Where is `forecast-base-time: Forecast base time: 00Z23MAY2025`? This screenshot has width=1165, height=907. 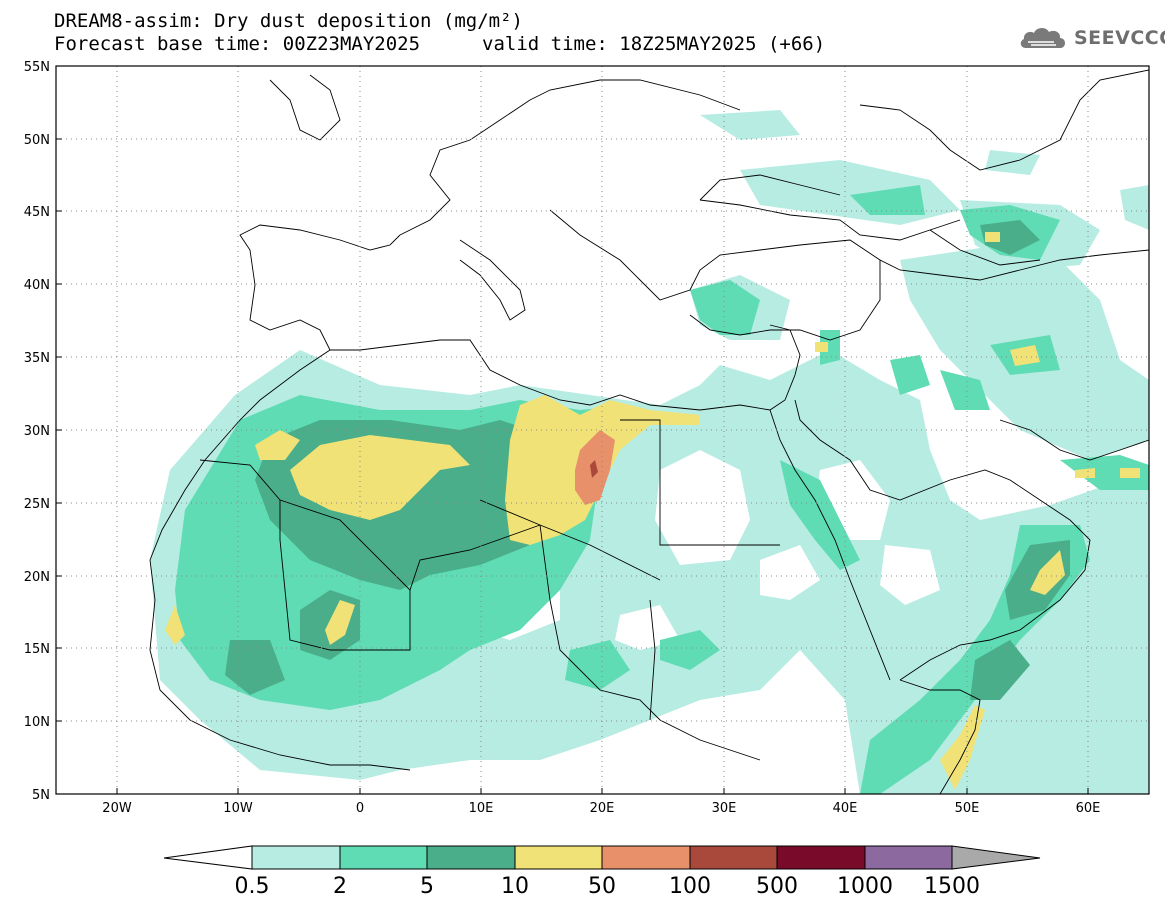 forecast-base-time: Forecast base time: 00Z23MAY2025 is located at coordinates (237, 44).